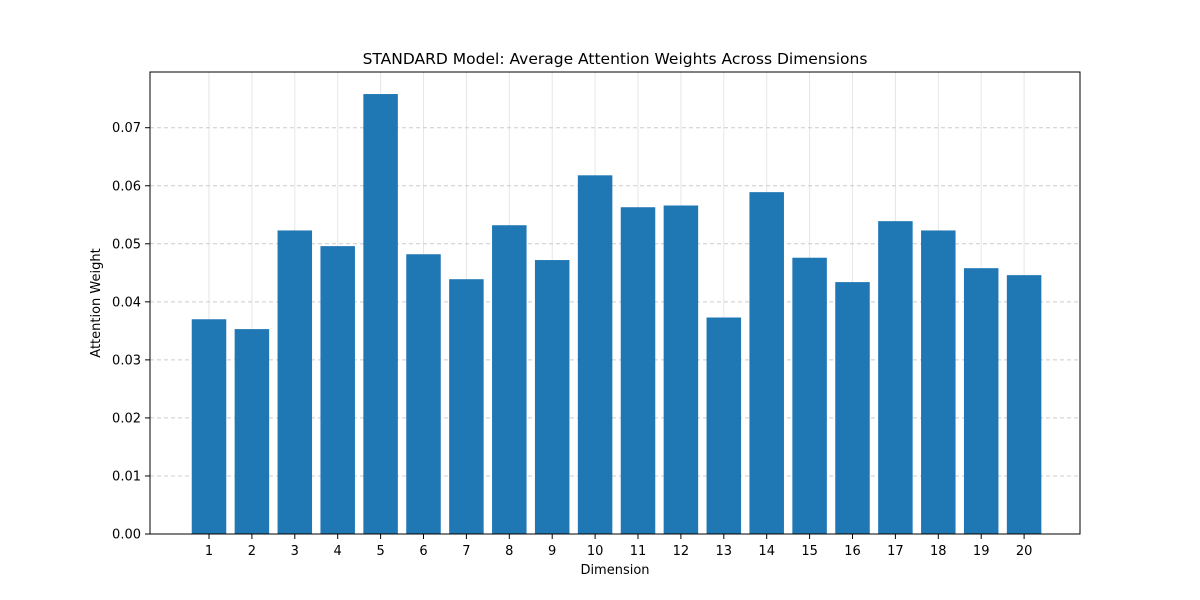 This screenshot has width=1200, height=600. I want to click on x-tick-label: 4, so click(338, 551).